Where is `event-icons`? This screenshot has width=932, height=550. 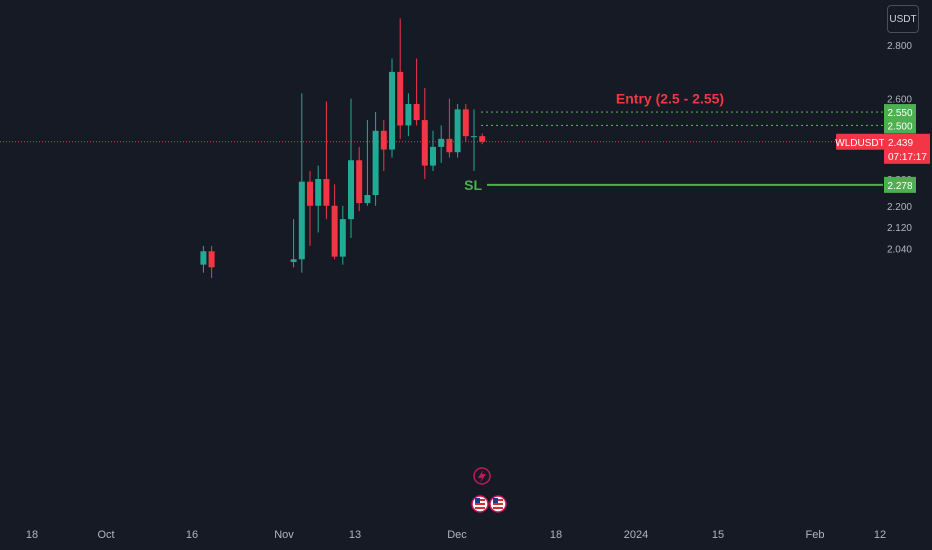
event-icons is located at coordinates (489, 490).